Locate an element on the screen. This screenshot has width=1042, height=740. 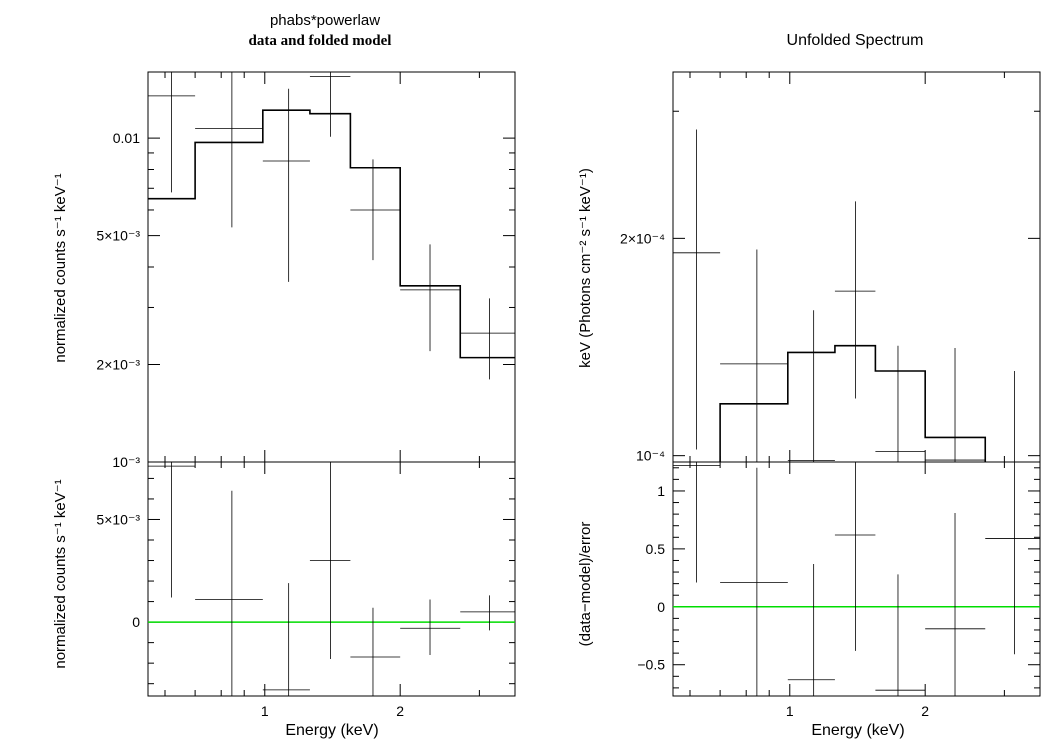
right-xlabel: Energy (keV) is located at coordinates (857, 730).